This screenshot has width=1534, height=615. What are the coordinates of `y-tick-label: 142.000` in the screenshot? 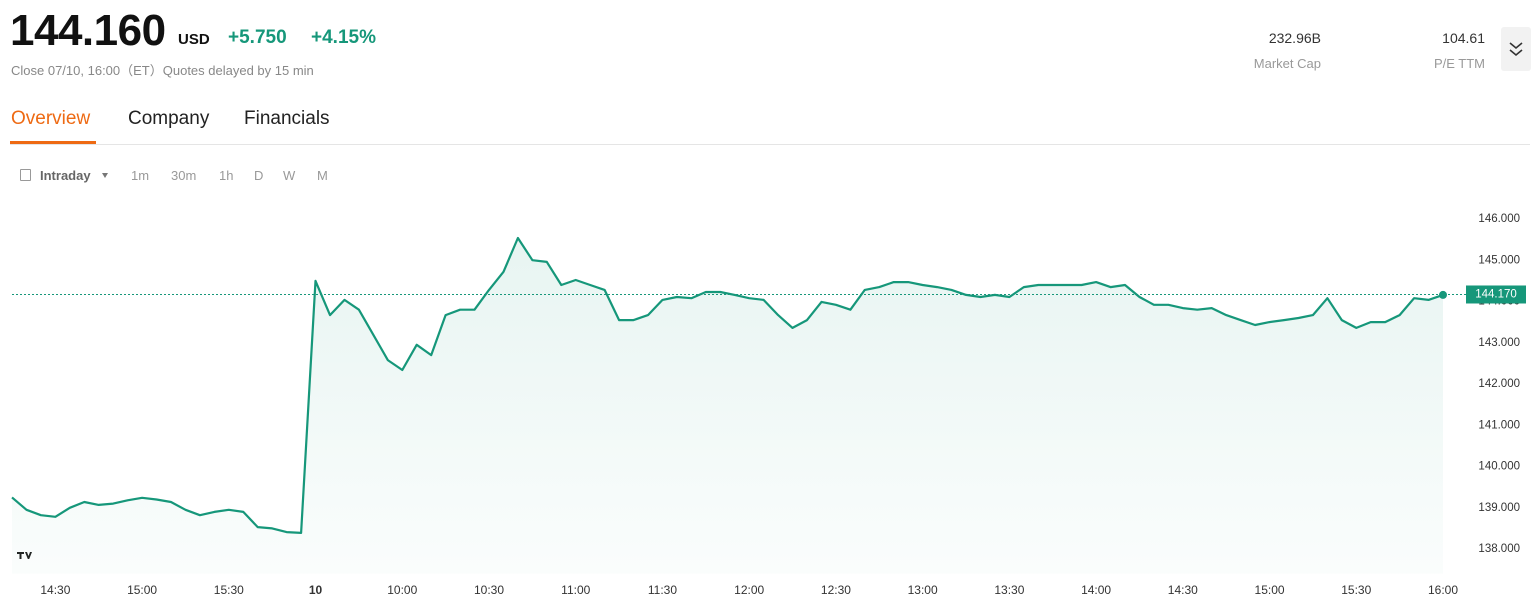 It's located at (1499, 384).